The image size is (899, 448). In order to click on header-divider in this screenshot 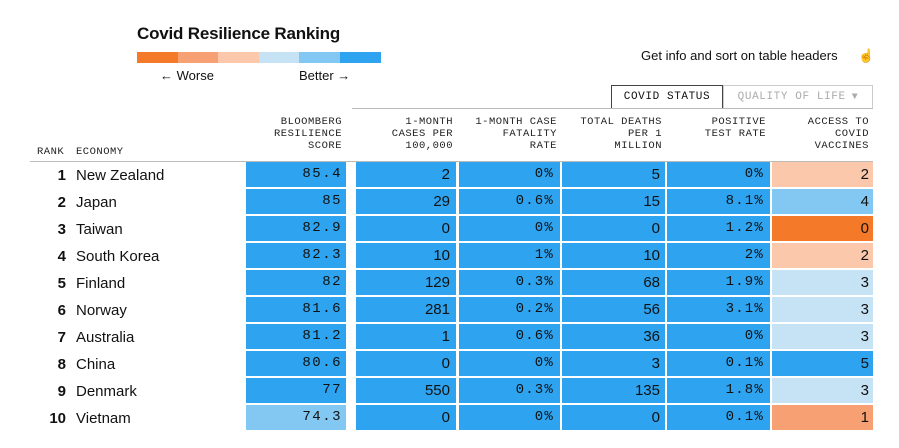, I will do `click(451, 161)`.